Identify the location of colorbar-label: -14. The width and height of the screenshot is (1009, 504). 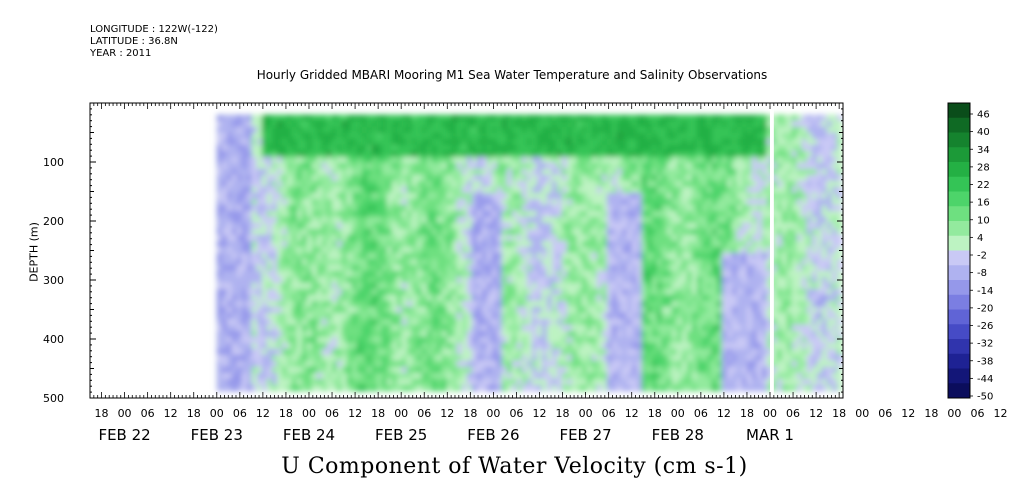
(985, 291).